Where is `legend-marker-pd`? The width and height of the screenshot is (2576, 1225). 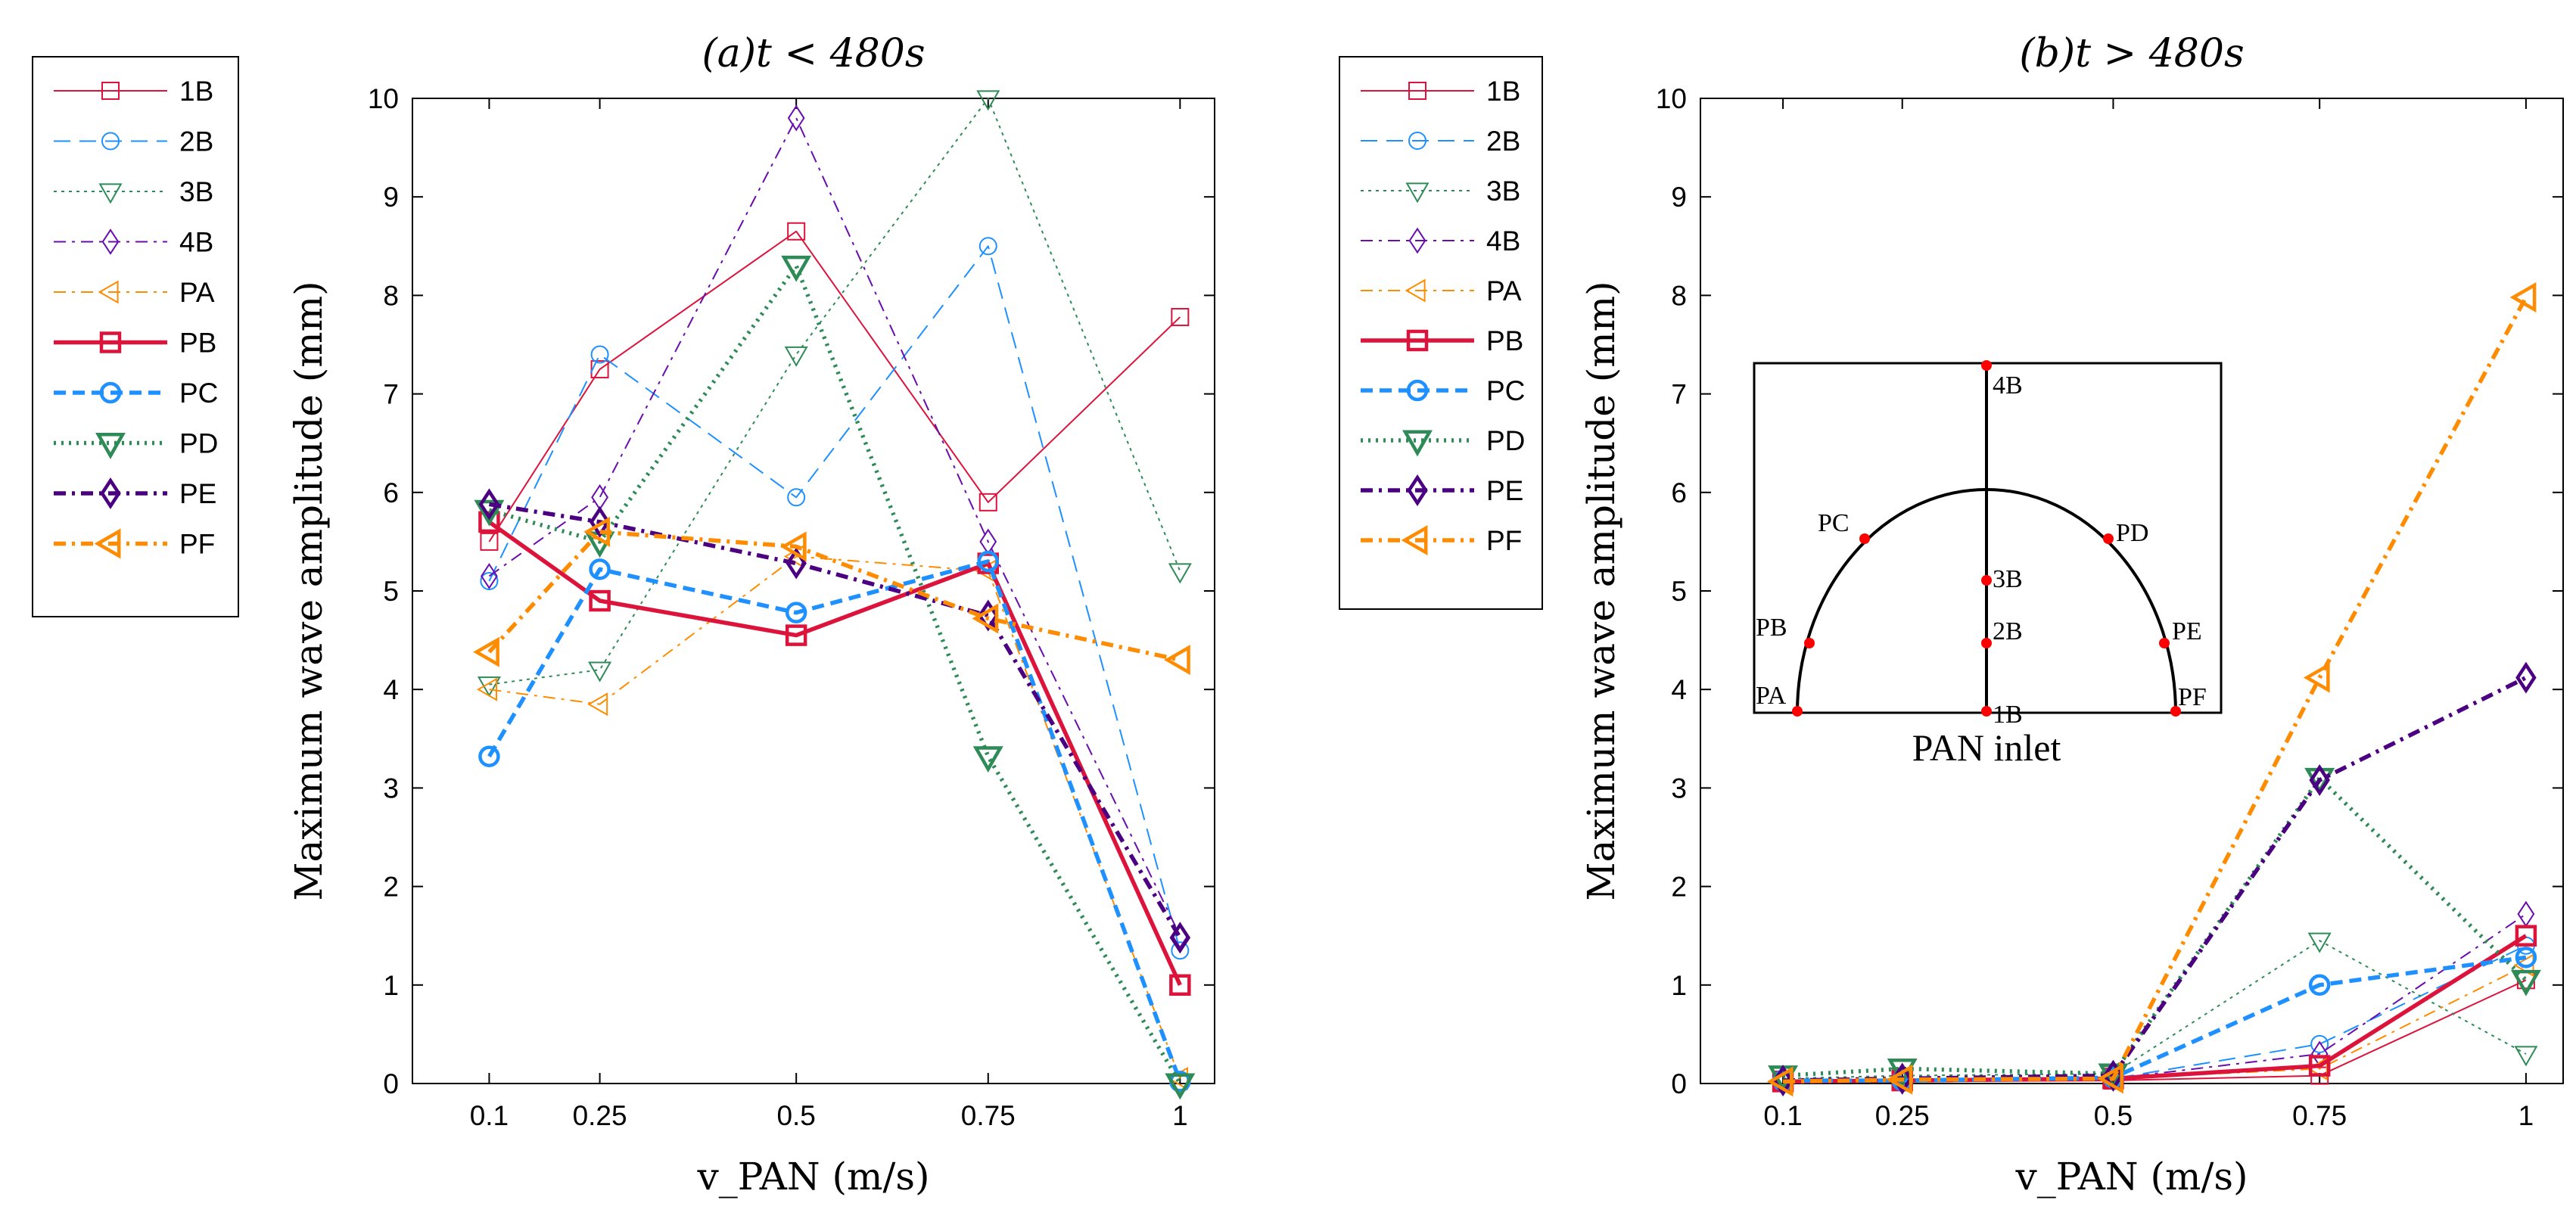
legend-marker-pd is located at coordinates (110, 446).